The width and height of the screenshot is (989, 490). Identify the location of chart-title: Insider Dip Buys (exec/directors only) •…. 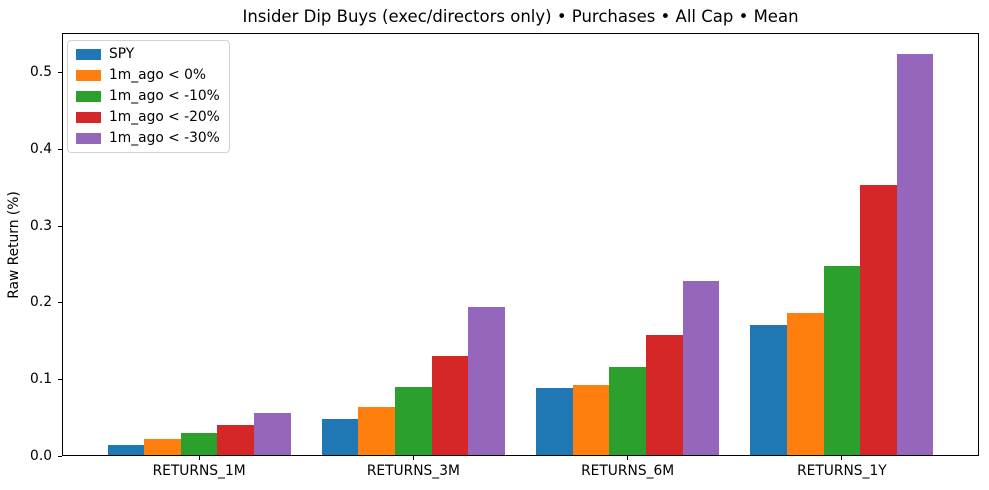
(520, 16).